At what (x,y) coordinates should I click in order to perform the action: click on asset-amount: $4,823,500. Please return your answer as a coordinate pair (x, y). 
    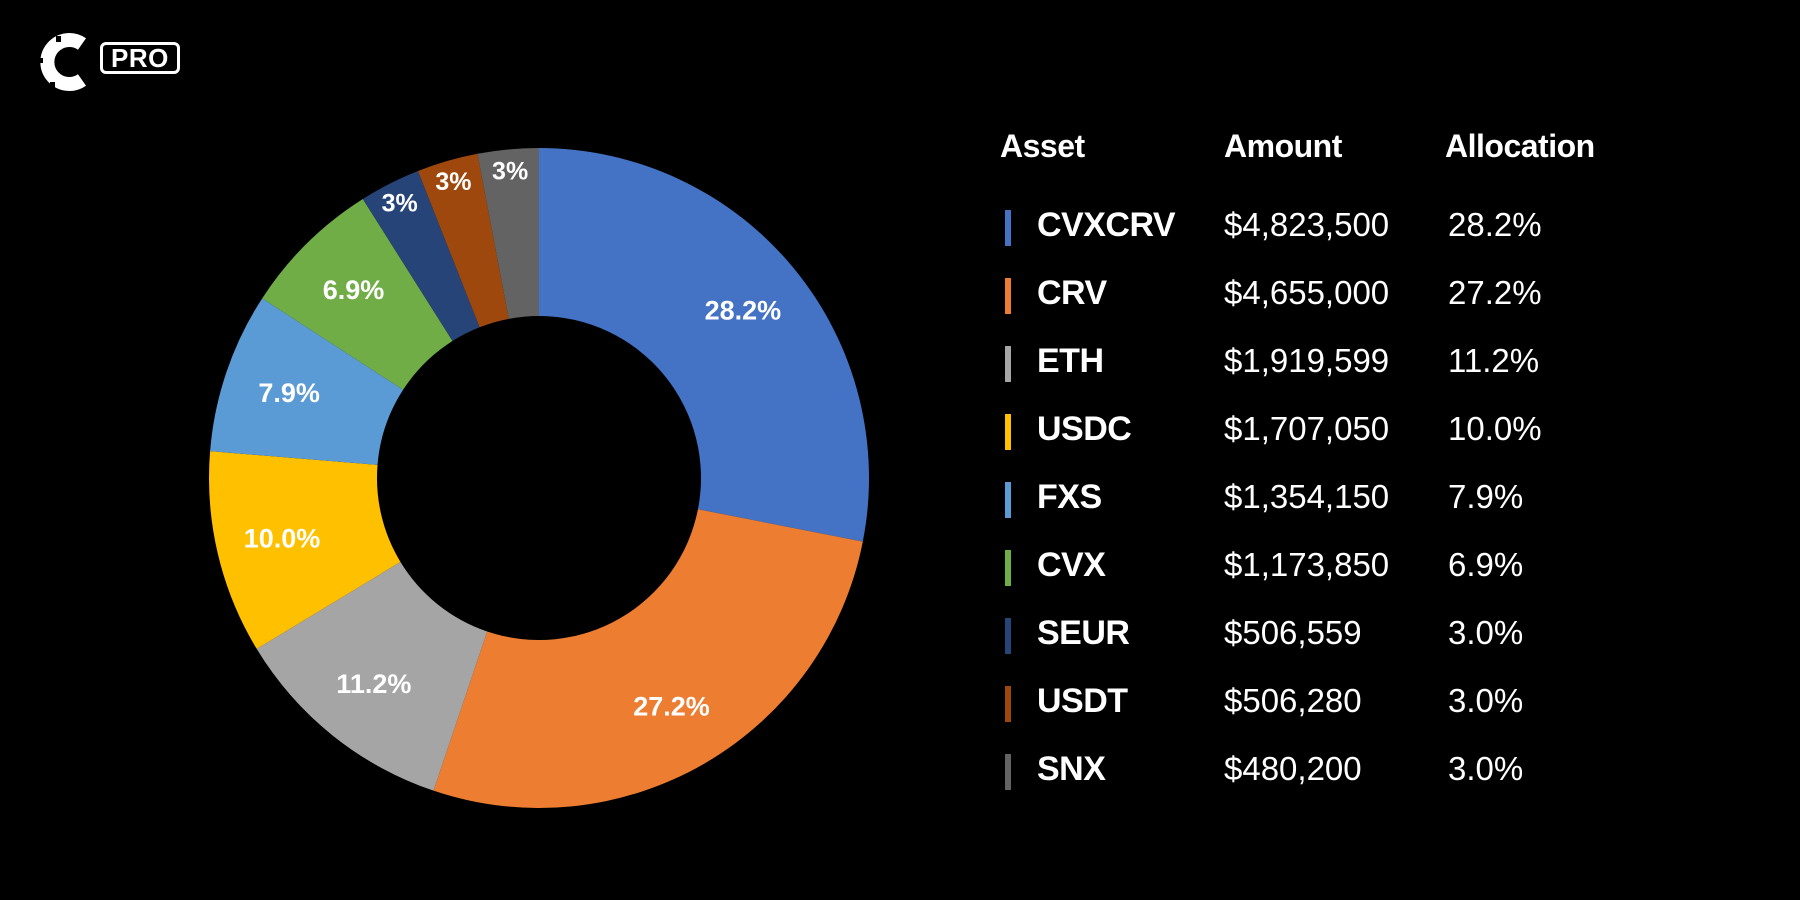
    Looking at the image, I should click on (1307, 224).